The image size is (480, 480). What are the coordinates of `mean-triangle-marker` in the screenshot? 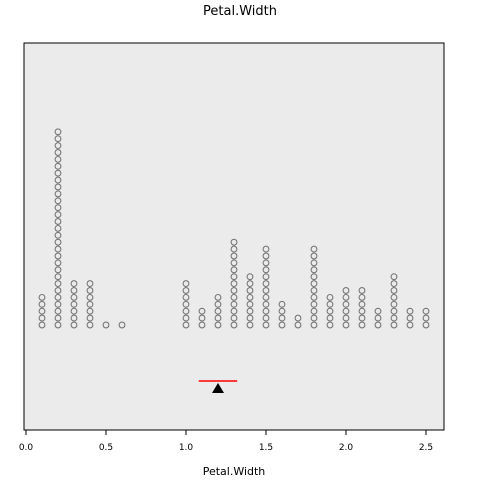 It's located at (218, 388).